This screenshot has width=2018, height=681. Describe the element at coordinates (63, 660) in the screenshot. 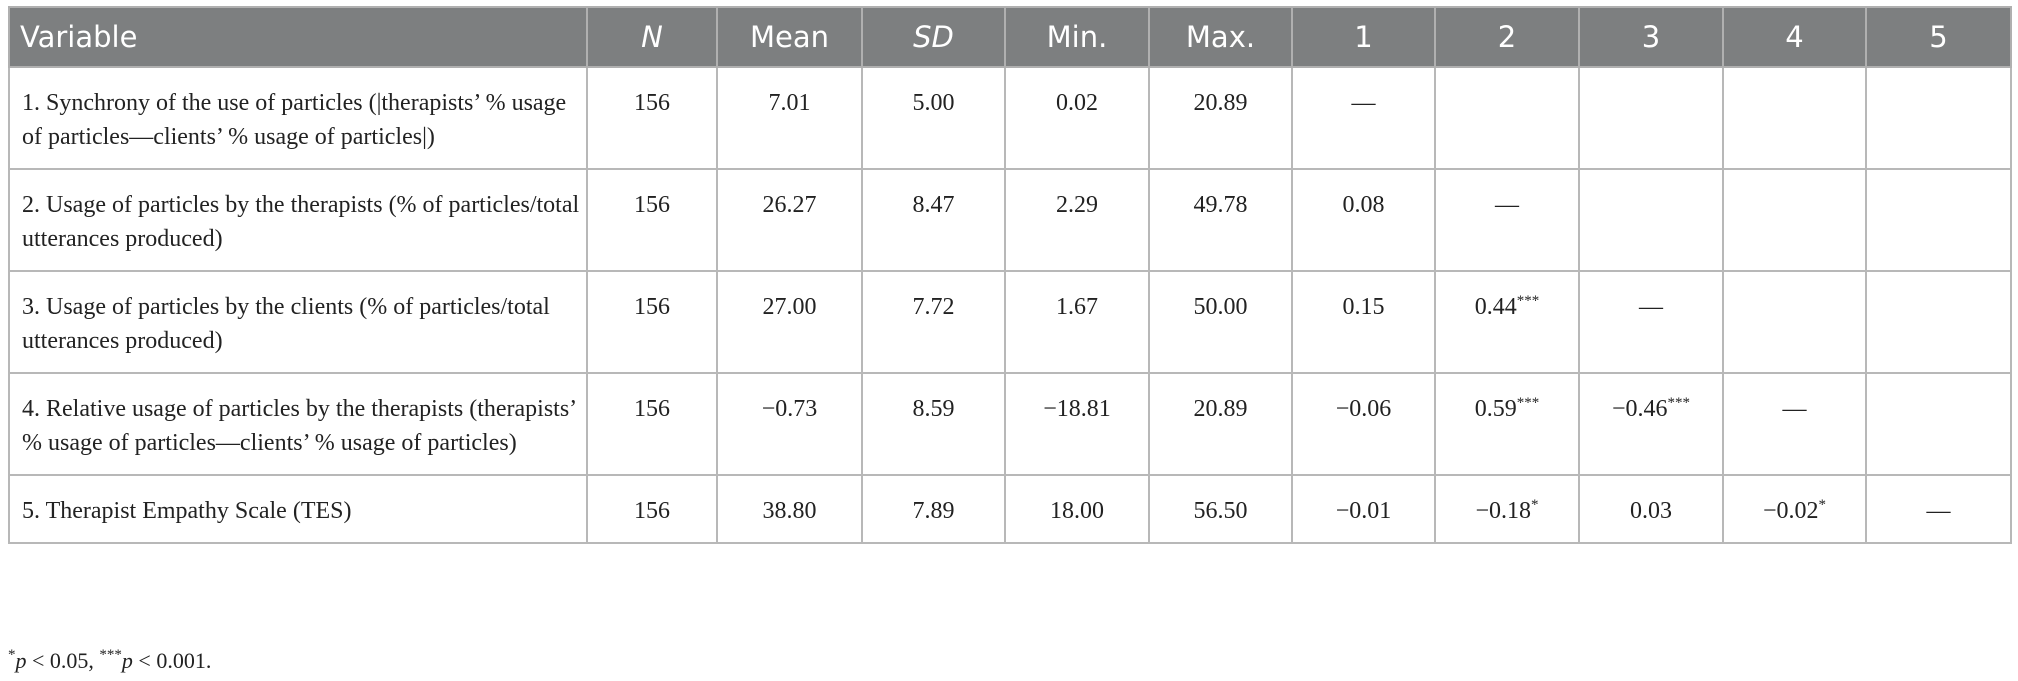

I see `footnote-part: < 0.05,` at that location.